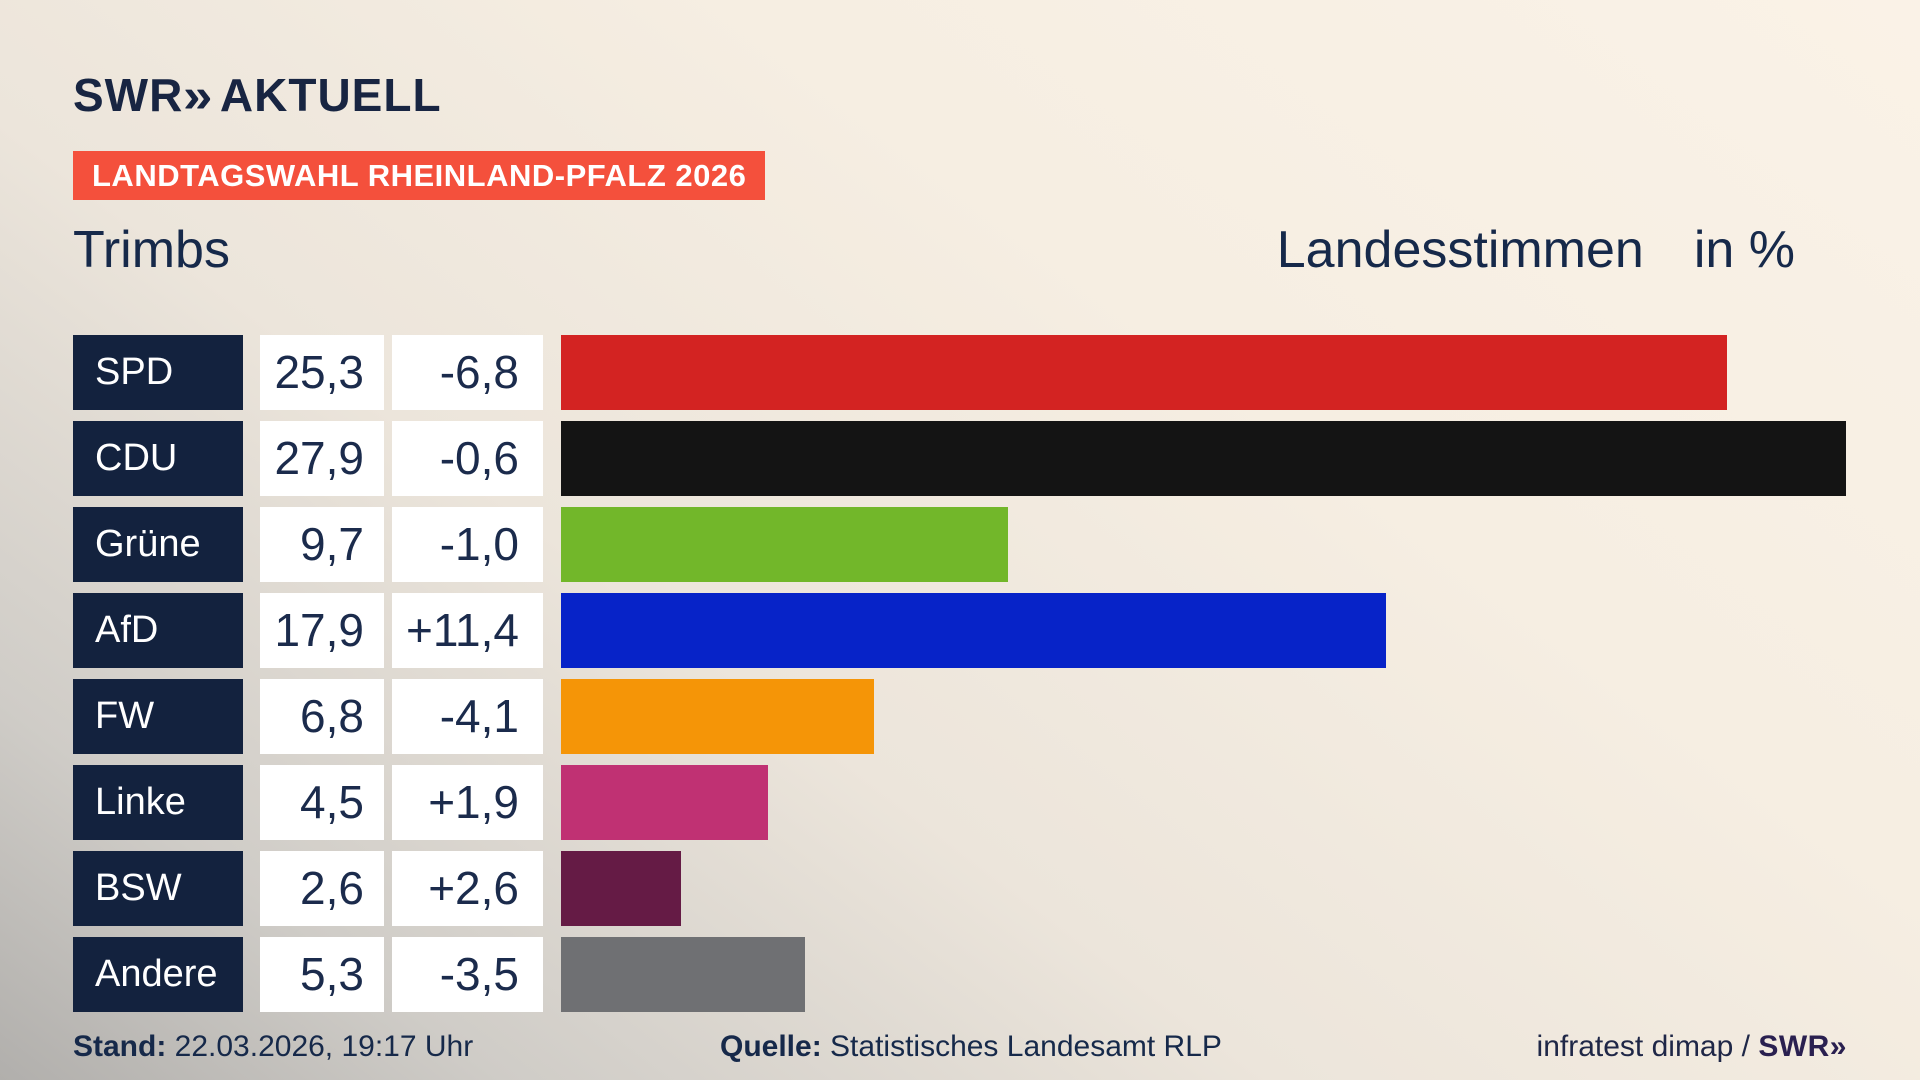 The width and height of the screenshot is (1920, 1080). I want to click on municipality-title: Trimbs, so click(151, 250).